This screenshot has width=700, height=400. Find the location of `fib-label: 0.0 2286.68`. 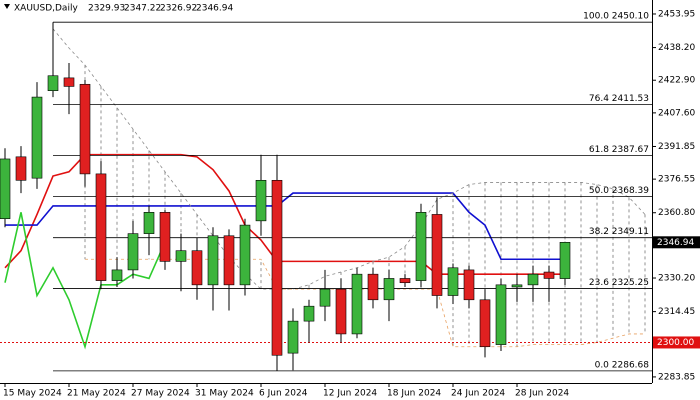

fib-label: 0.0 2286.68 is located at coordinates (622, 365).